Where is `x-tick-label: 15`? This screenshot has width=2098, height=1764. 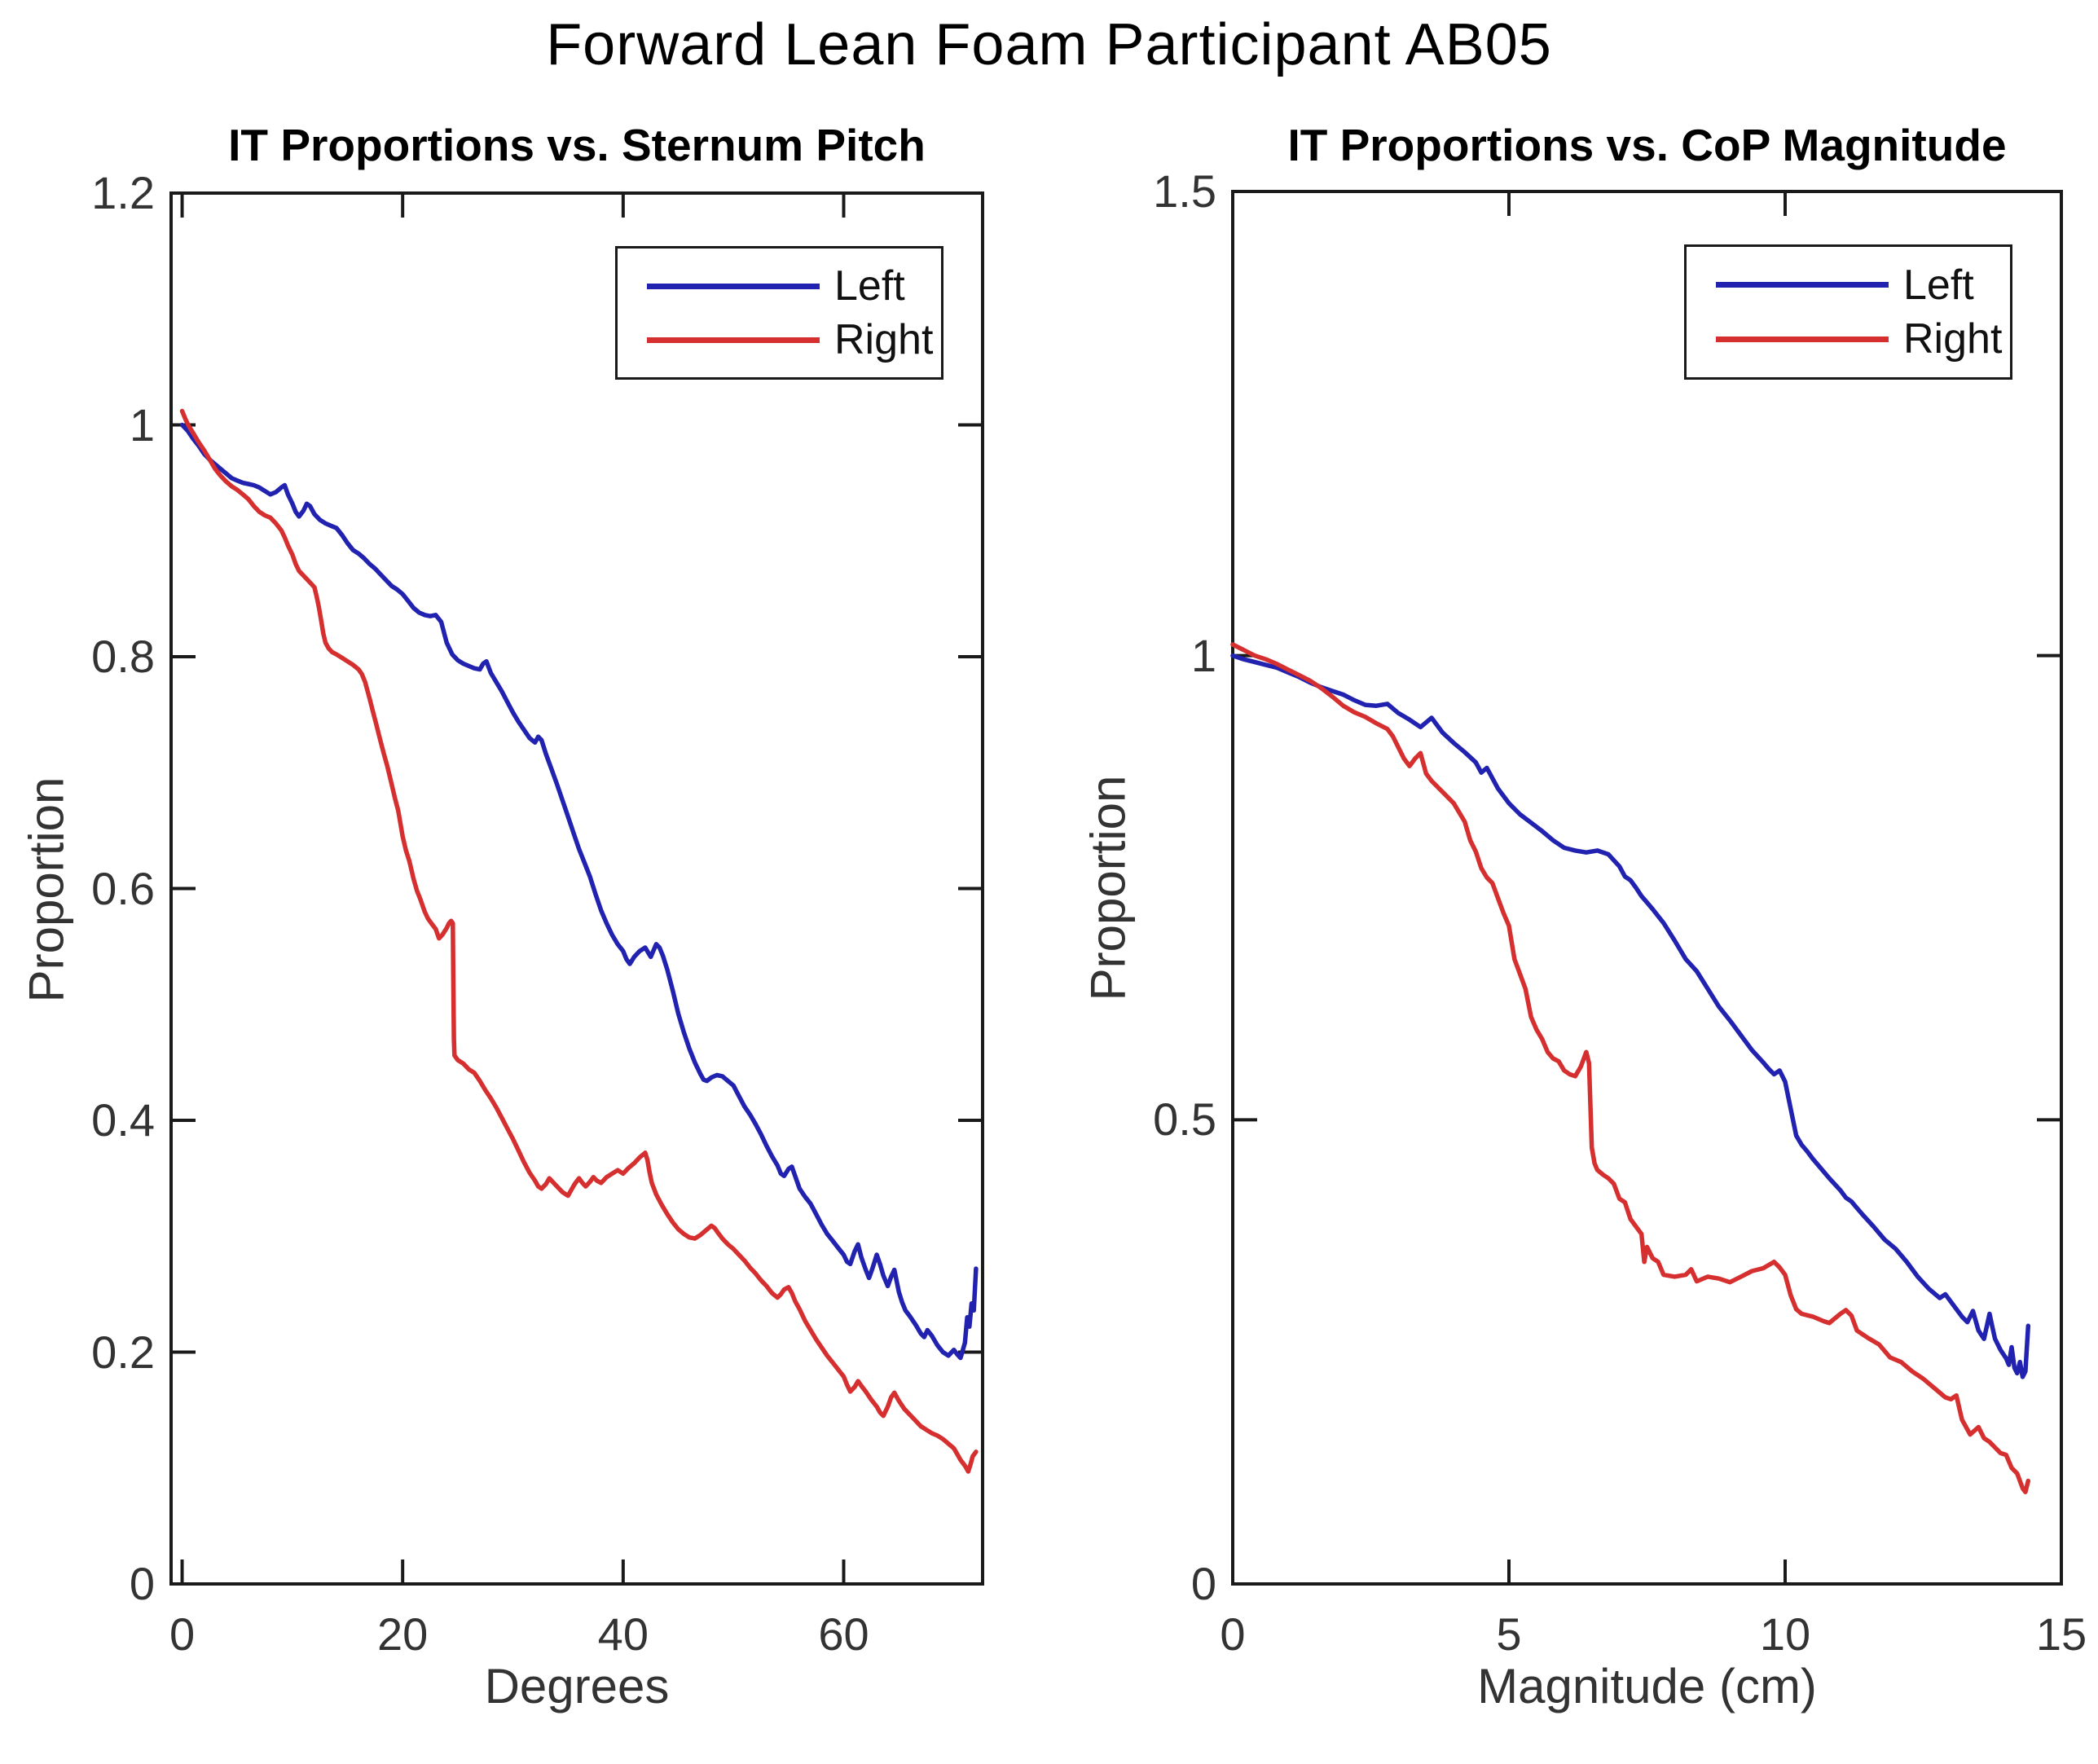 x-tick-label: 15 is located at coordinates (2061, 1634).